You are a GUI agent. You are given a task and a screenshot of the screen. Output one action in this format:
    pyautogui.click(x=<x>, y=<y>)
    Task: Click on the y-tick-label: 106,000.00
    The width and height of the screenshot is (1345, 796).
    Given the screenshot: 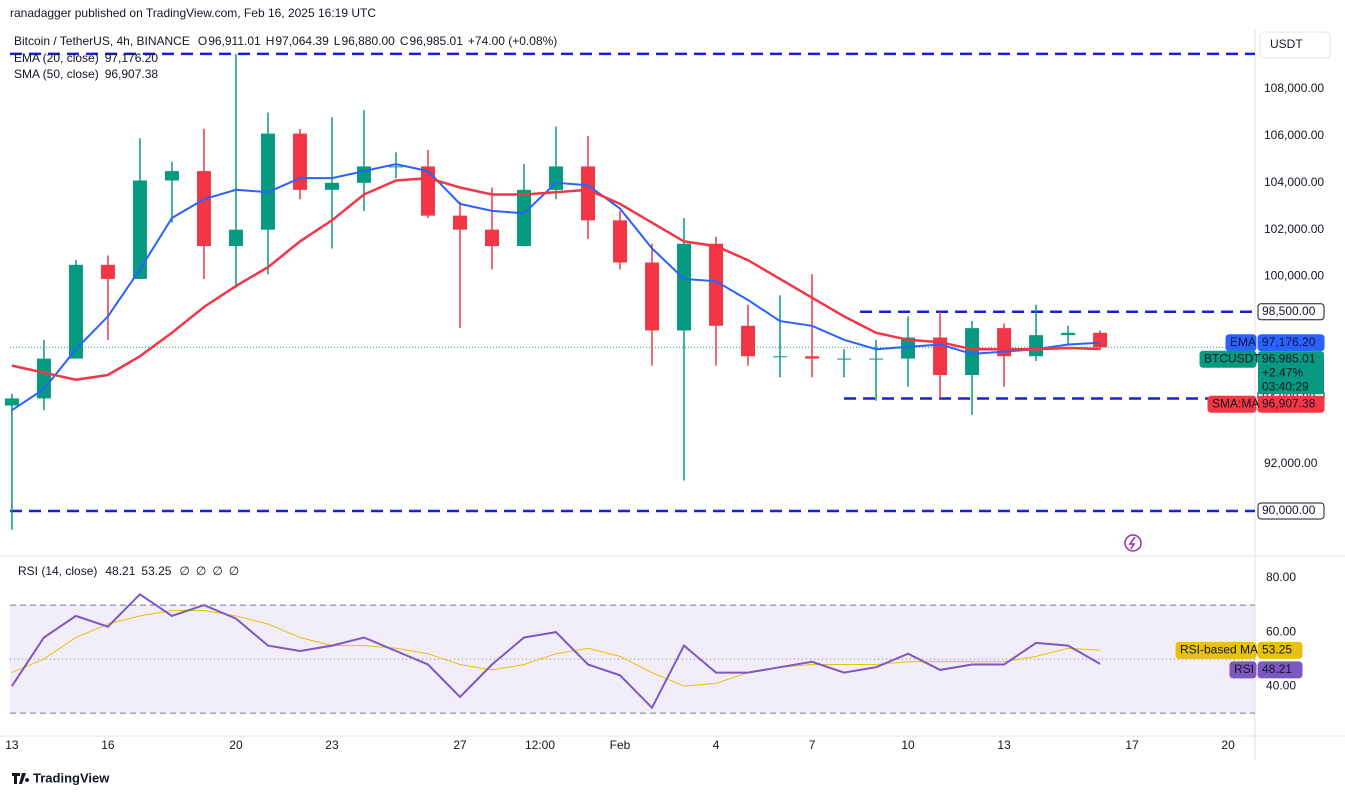 What is the action you would take?
    pyautogui.click(x=1294, y=135)
    